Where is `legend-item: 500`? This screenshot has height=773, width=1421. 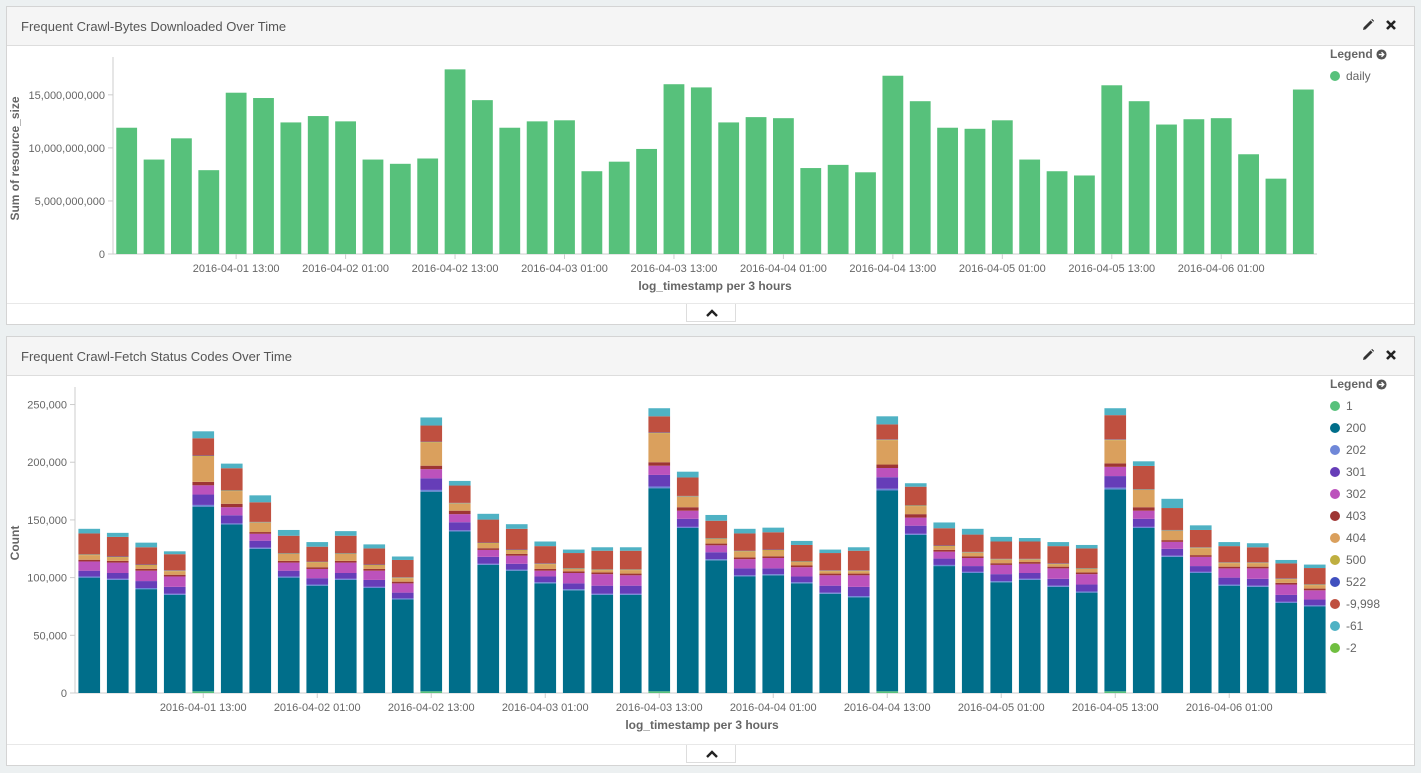
legend-item: 500 is located at coordinates (1369, 560).